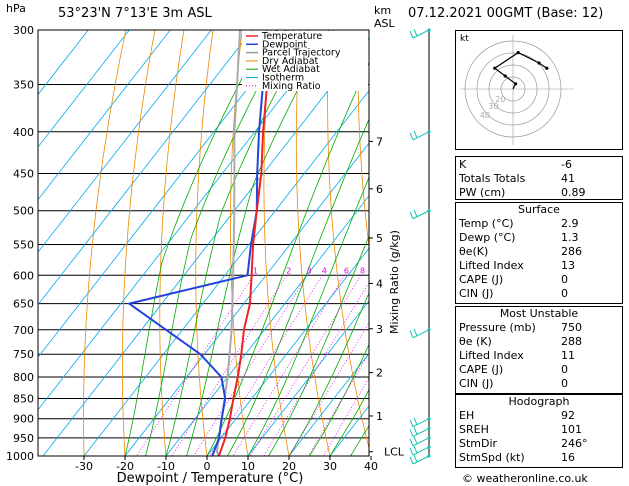  Describe the element at coordinates (384, 23) in the screenshot. I see `asl-label: ASL` at that location.